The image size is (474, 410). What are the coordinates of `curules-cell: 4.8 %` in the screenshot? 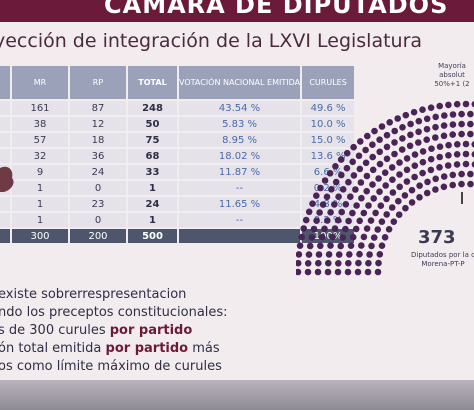 It's located at (328, 204).